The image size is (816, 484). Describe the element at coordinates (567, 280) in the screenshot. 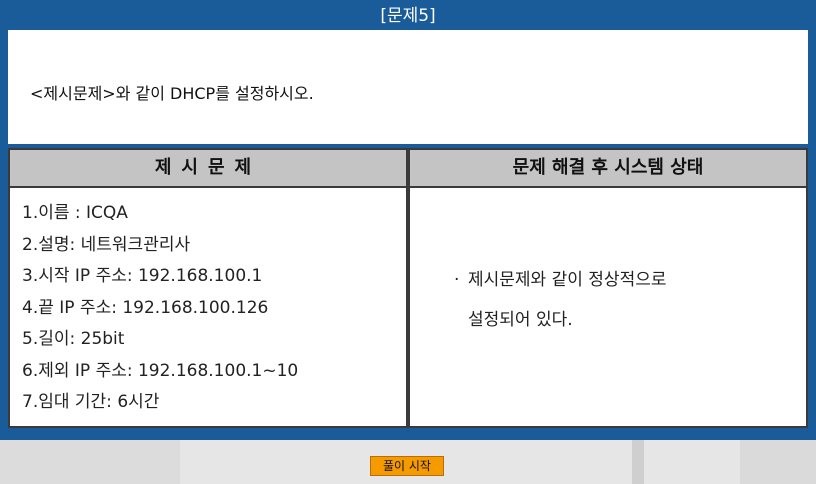

I see `state-line-1: 제시문제와 같이 정상적으로` at that location.